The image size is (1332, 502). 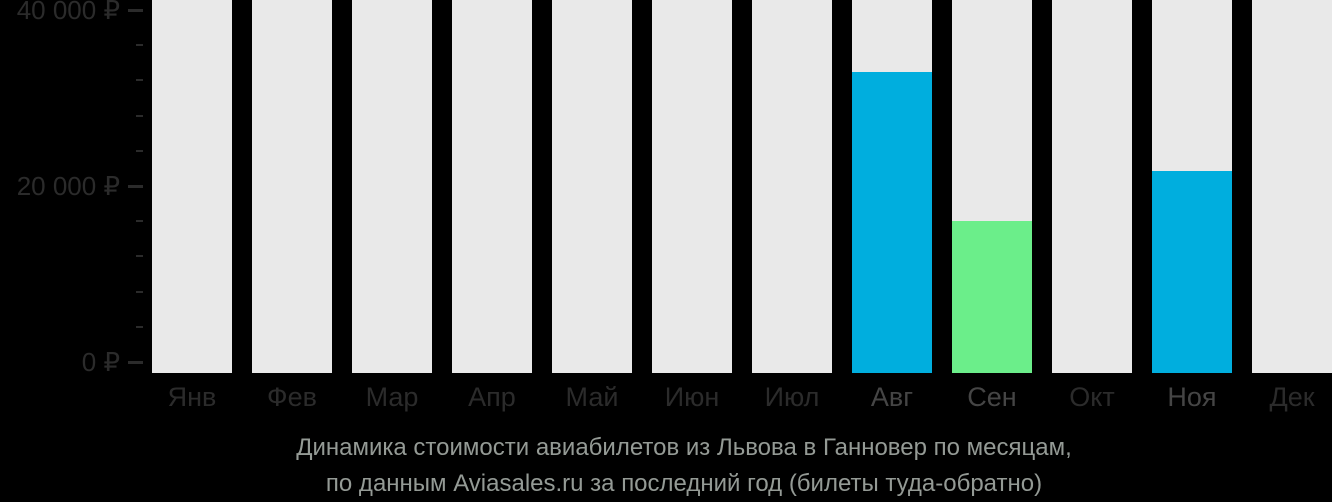 What do you see at coordinates (1292, 397) in the screenshot?
I see `month-label-12: Дек` at bounding box center [1292, 397].